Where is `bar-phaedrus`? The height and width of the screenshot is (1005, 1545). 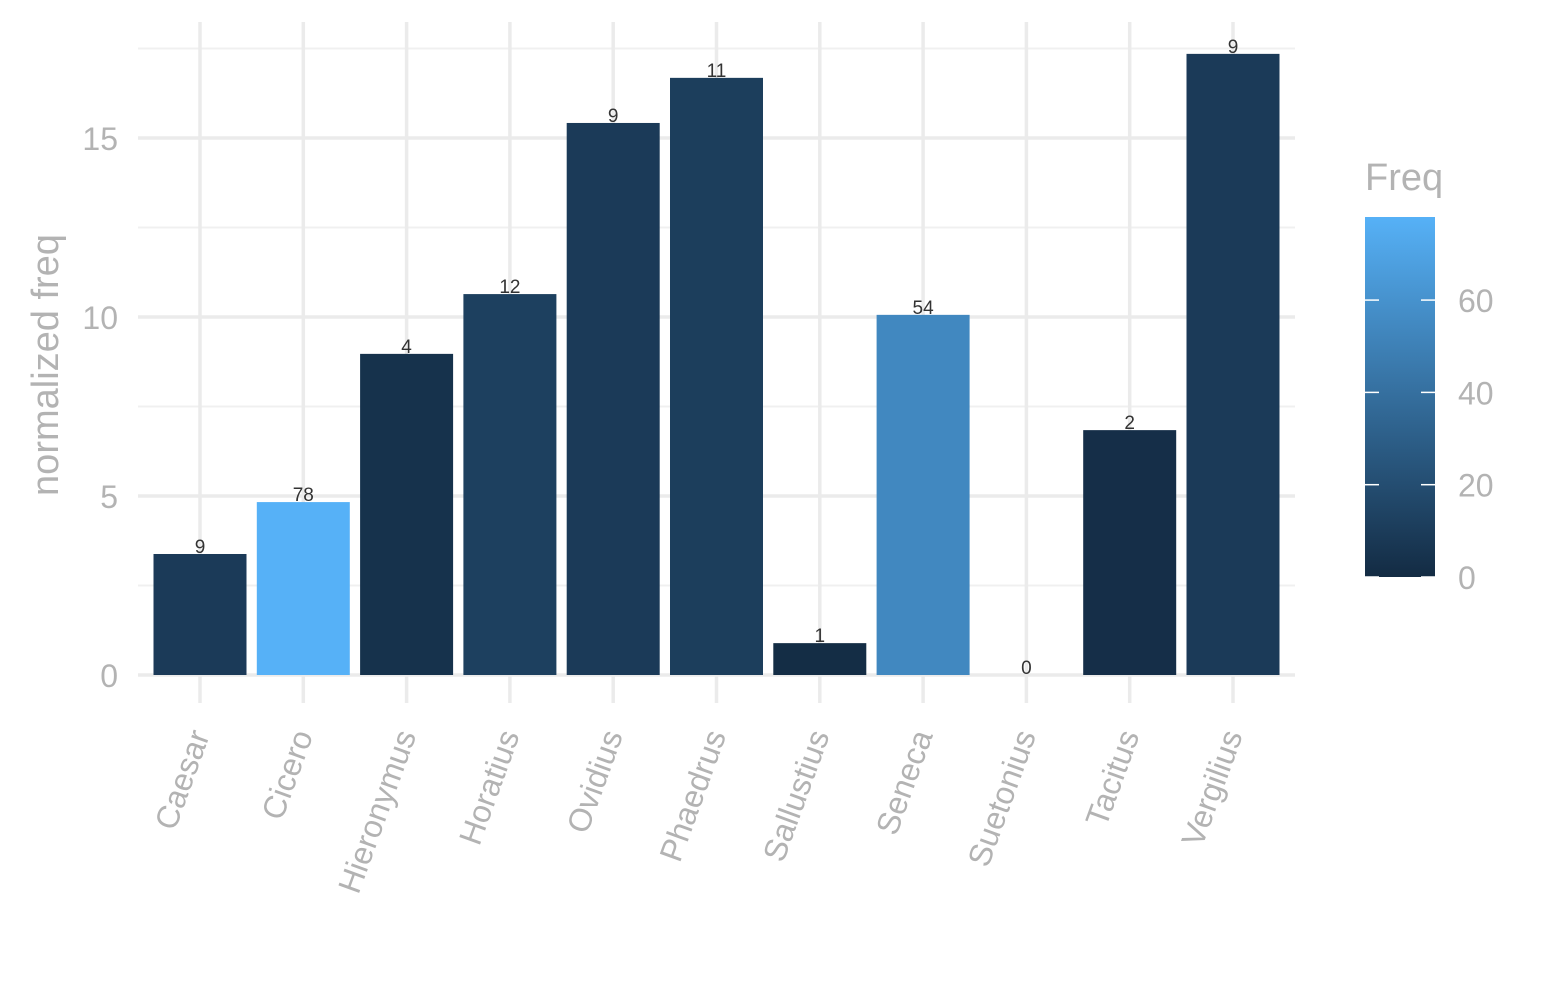
bar-phaedrus is located at coordinates (716, 376).